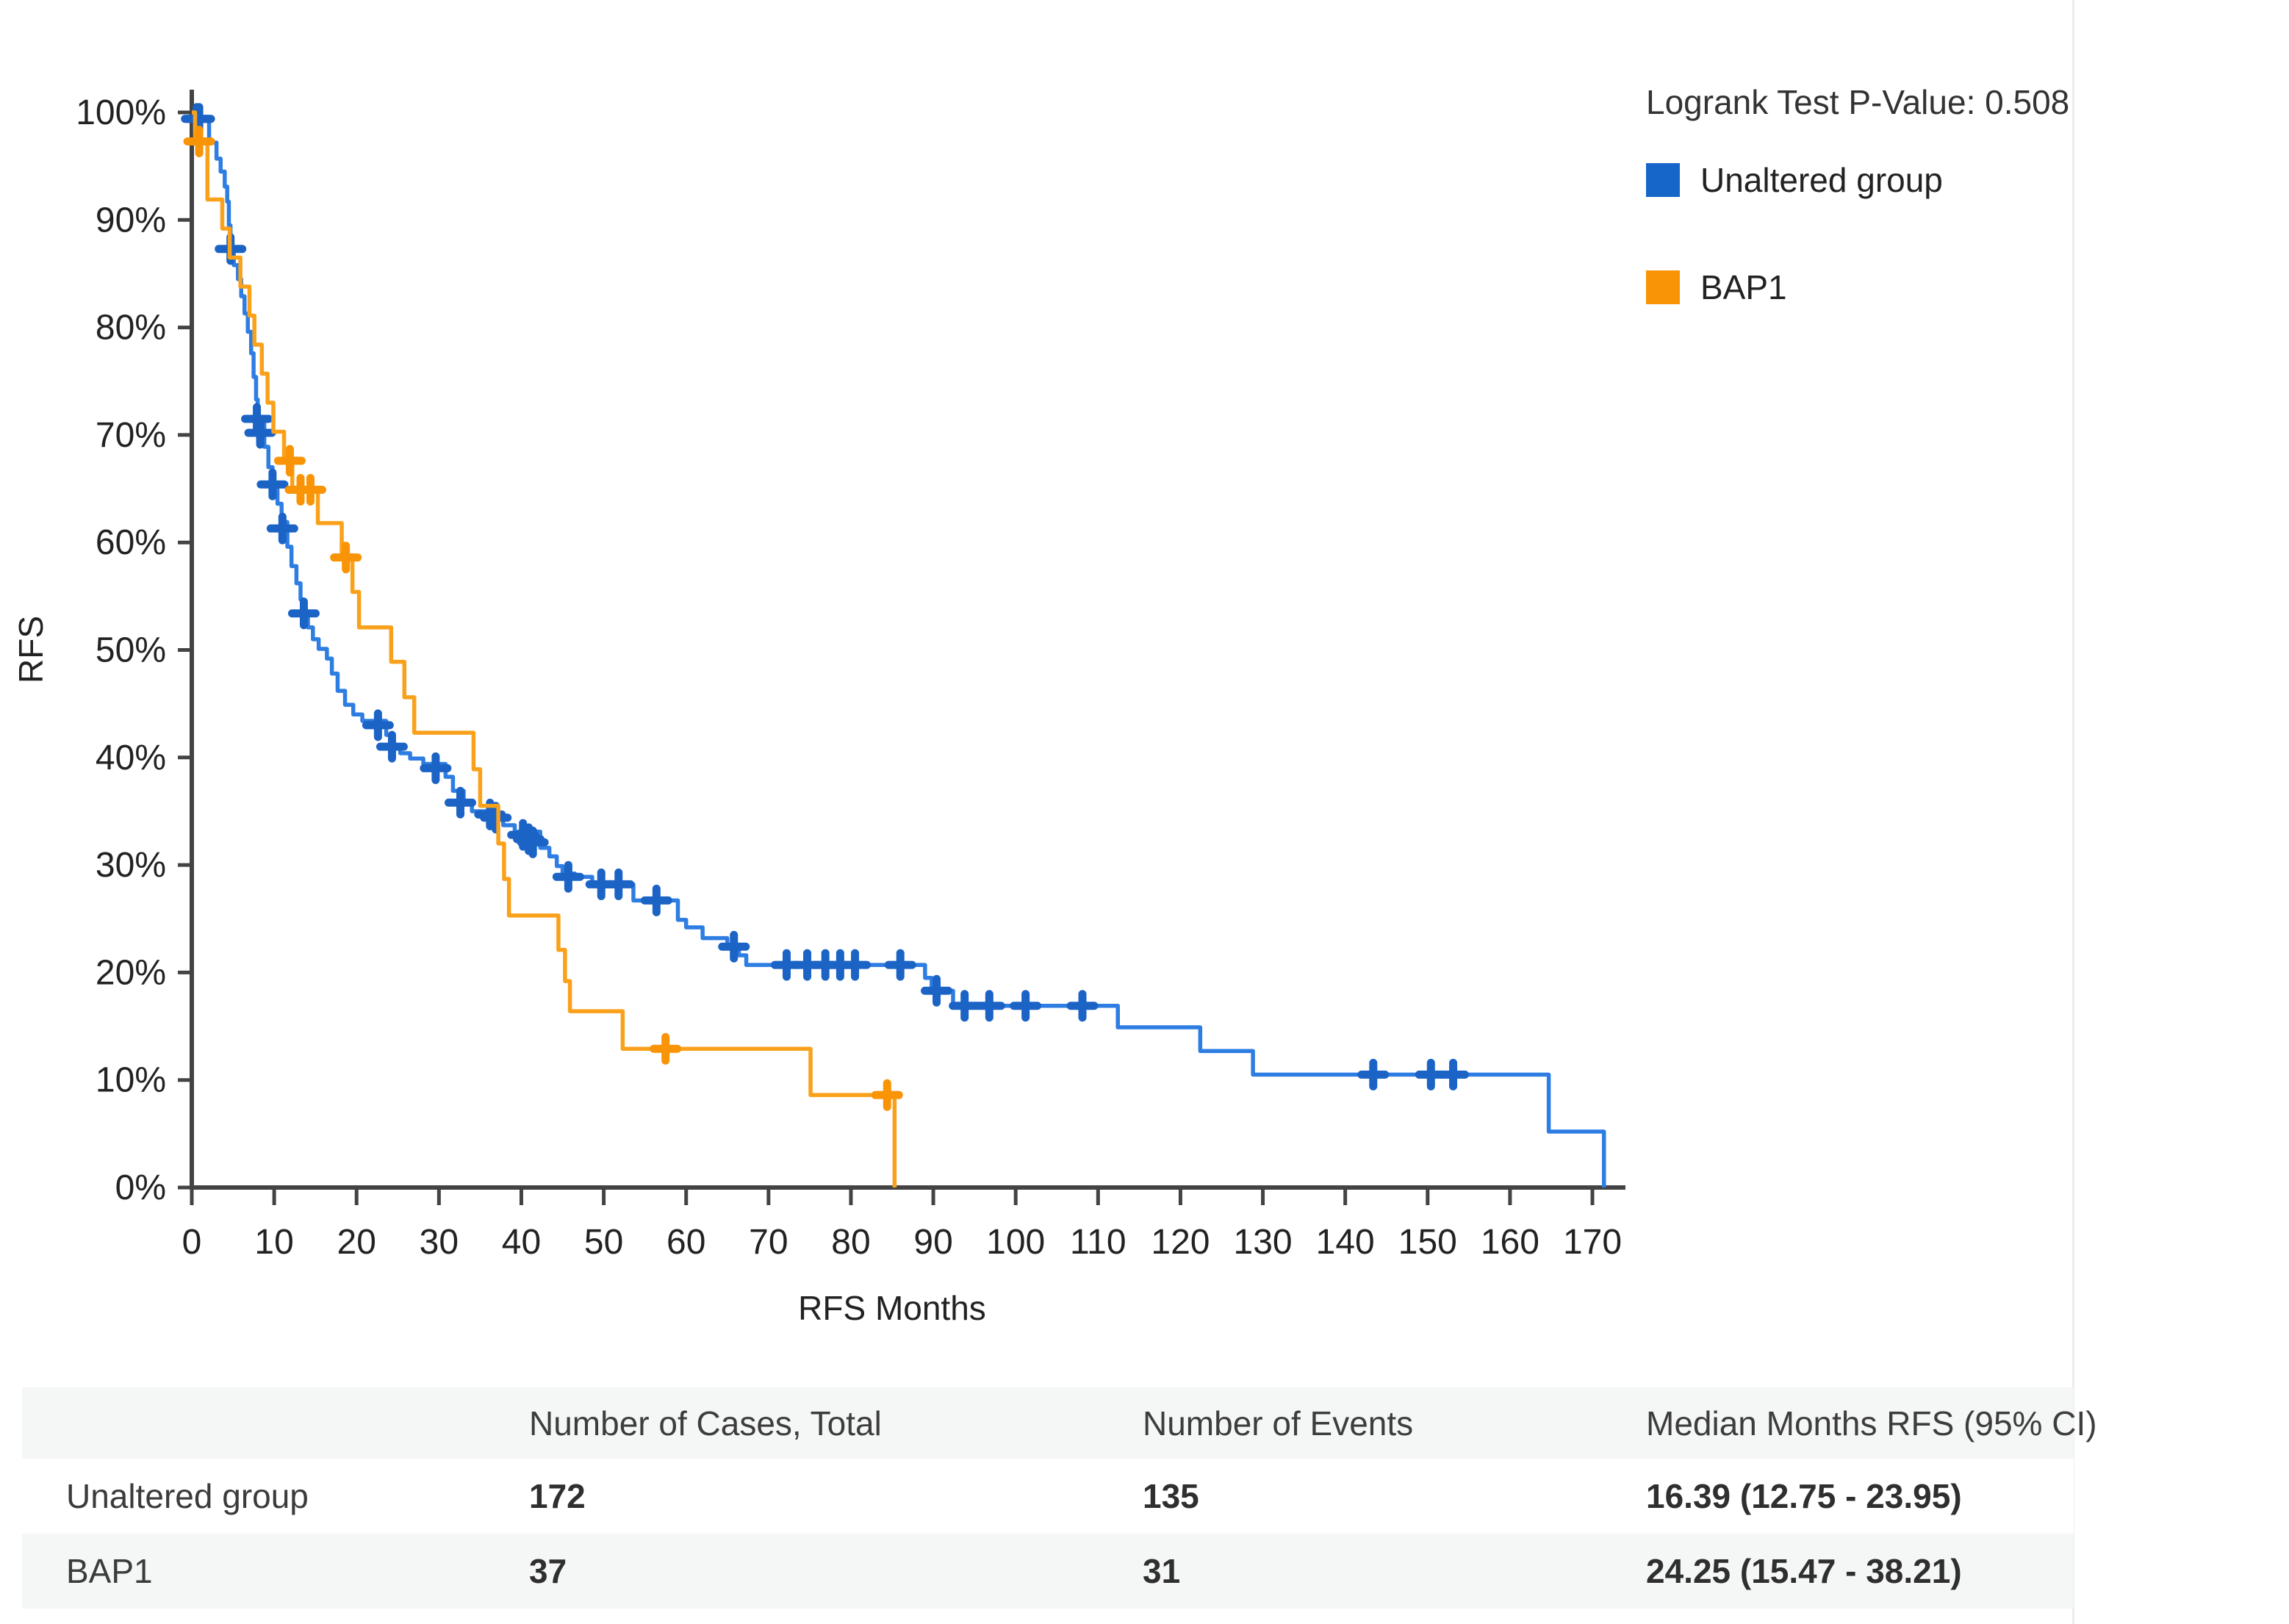  I want to click on x-axis-title: RFS Months, so click(892, 1308).